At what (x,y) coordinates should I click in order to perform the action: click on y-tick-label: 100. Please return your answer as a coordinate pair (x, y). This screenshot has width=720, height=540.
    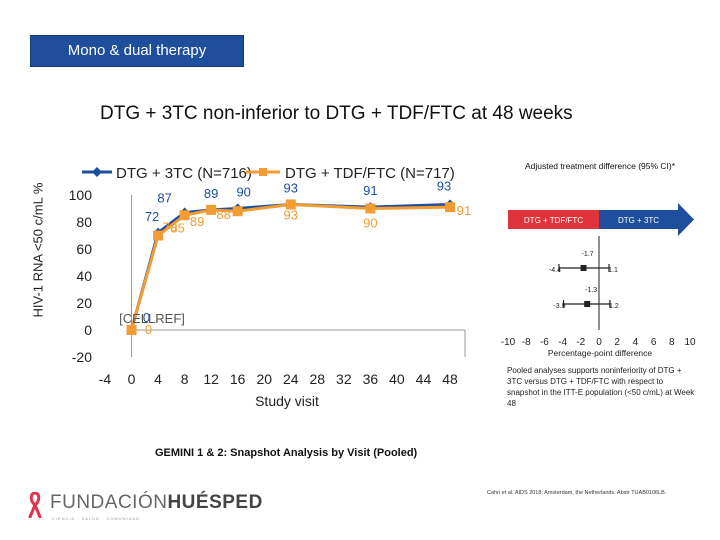
    Looking at the image, I should click on (81, 195).